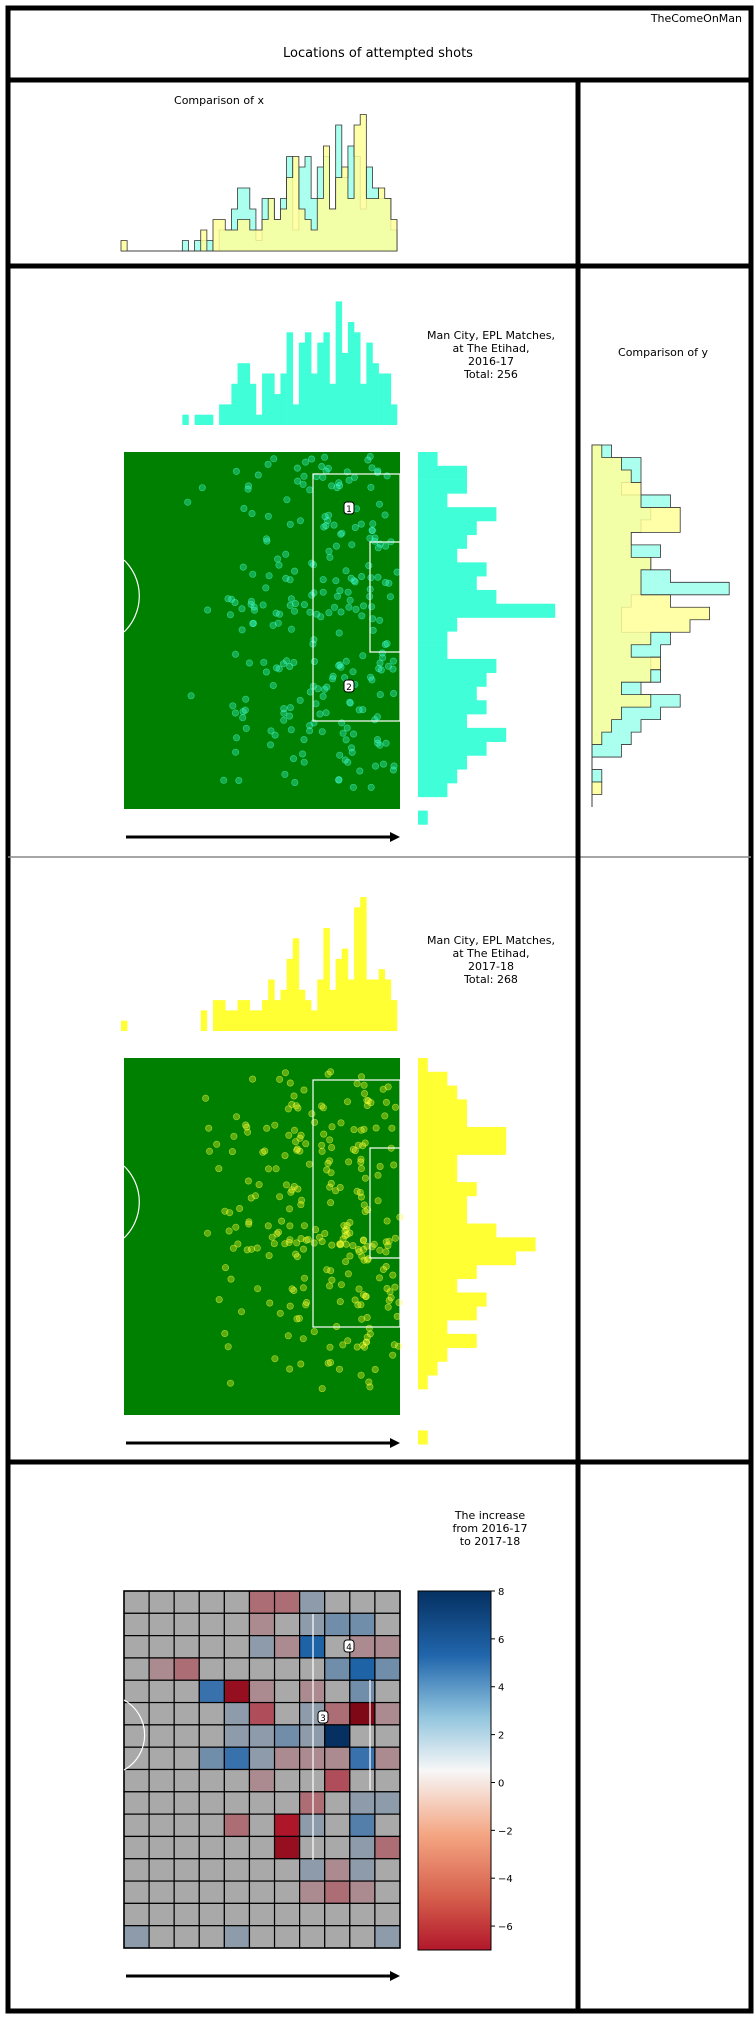 This screenshot has width=756, height=2020. Describe the element at coordinates (505, 1927) in the screenshot. I see `colorbar-tick-label: −6` at that location.